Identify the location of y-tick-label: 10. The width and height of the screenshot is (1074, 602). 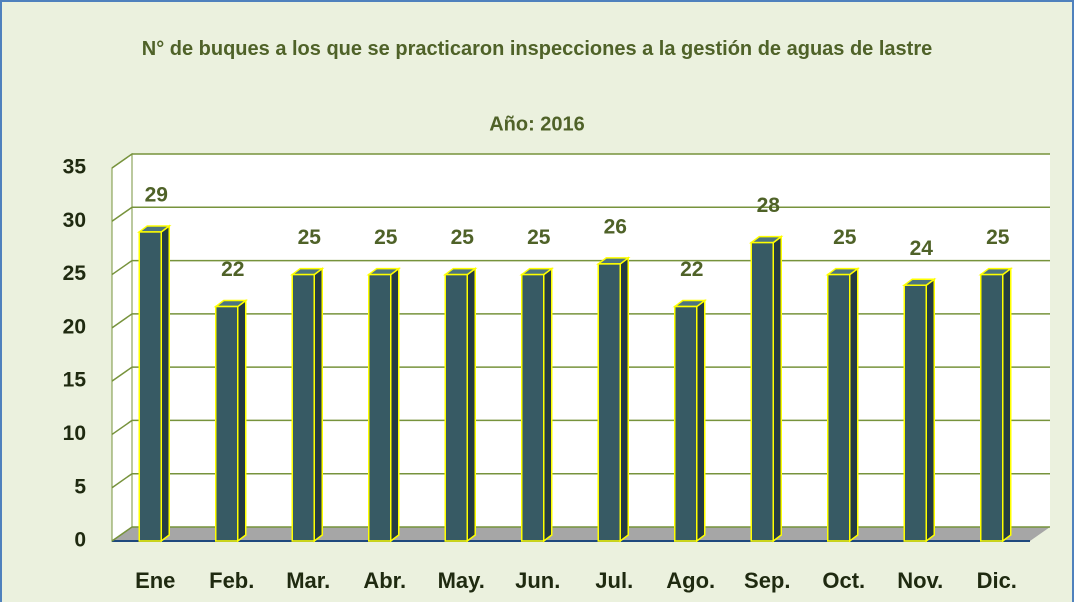
(74, 433).